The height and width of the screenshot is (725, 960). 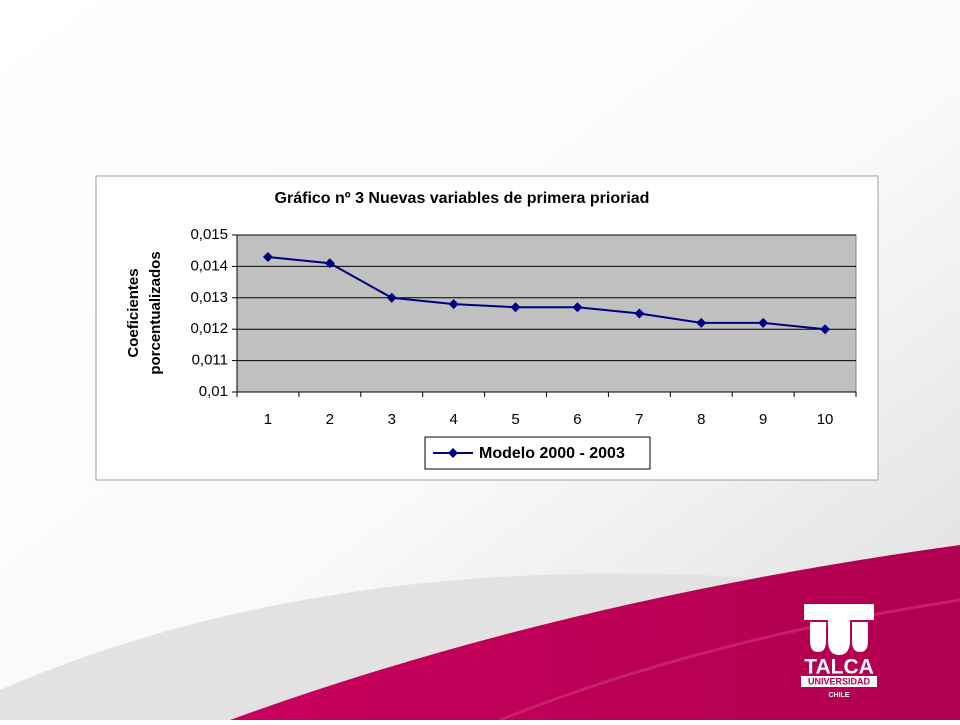 I want to click on logo: TALCA UNIVERSIDAD CHILE, so click(x=839, y=651).